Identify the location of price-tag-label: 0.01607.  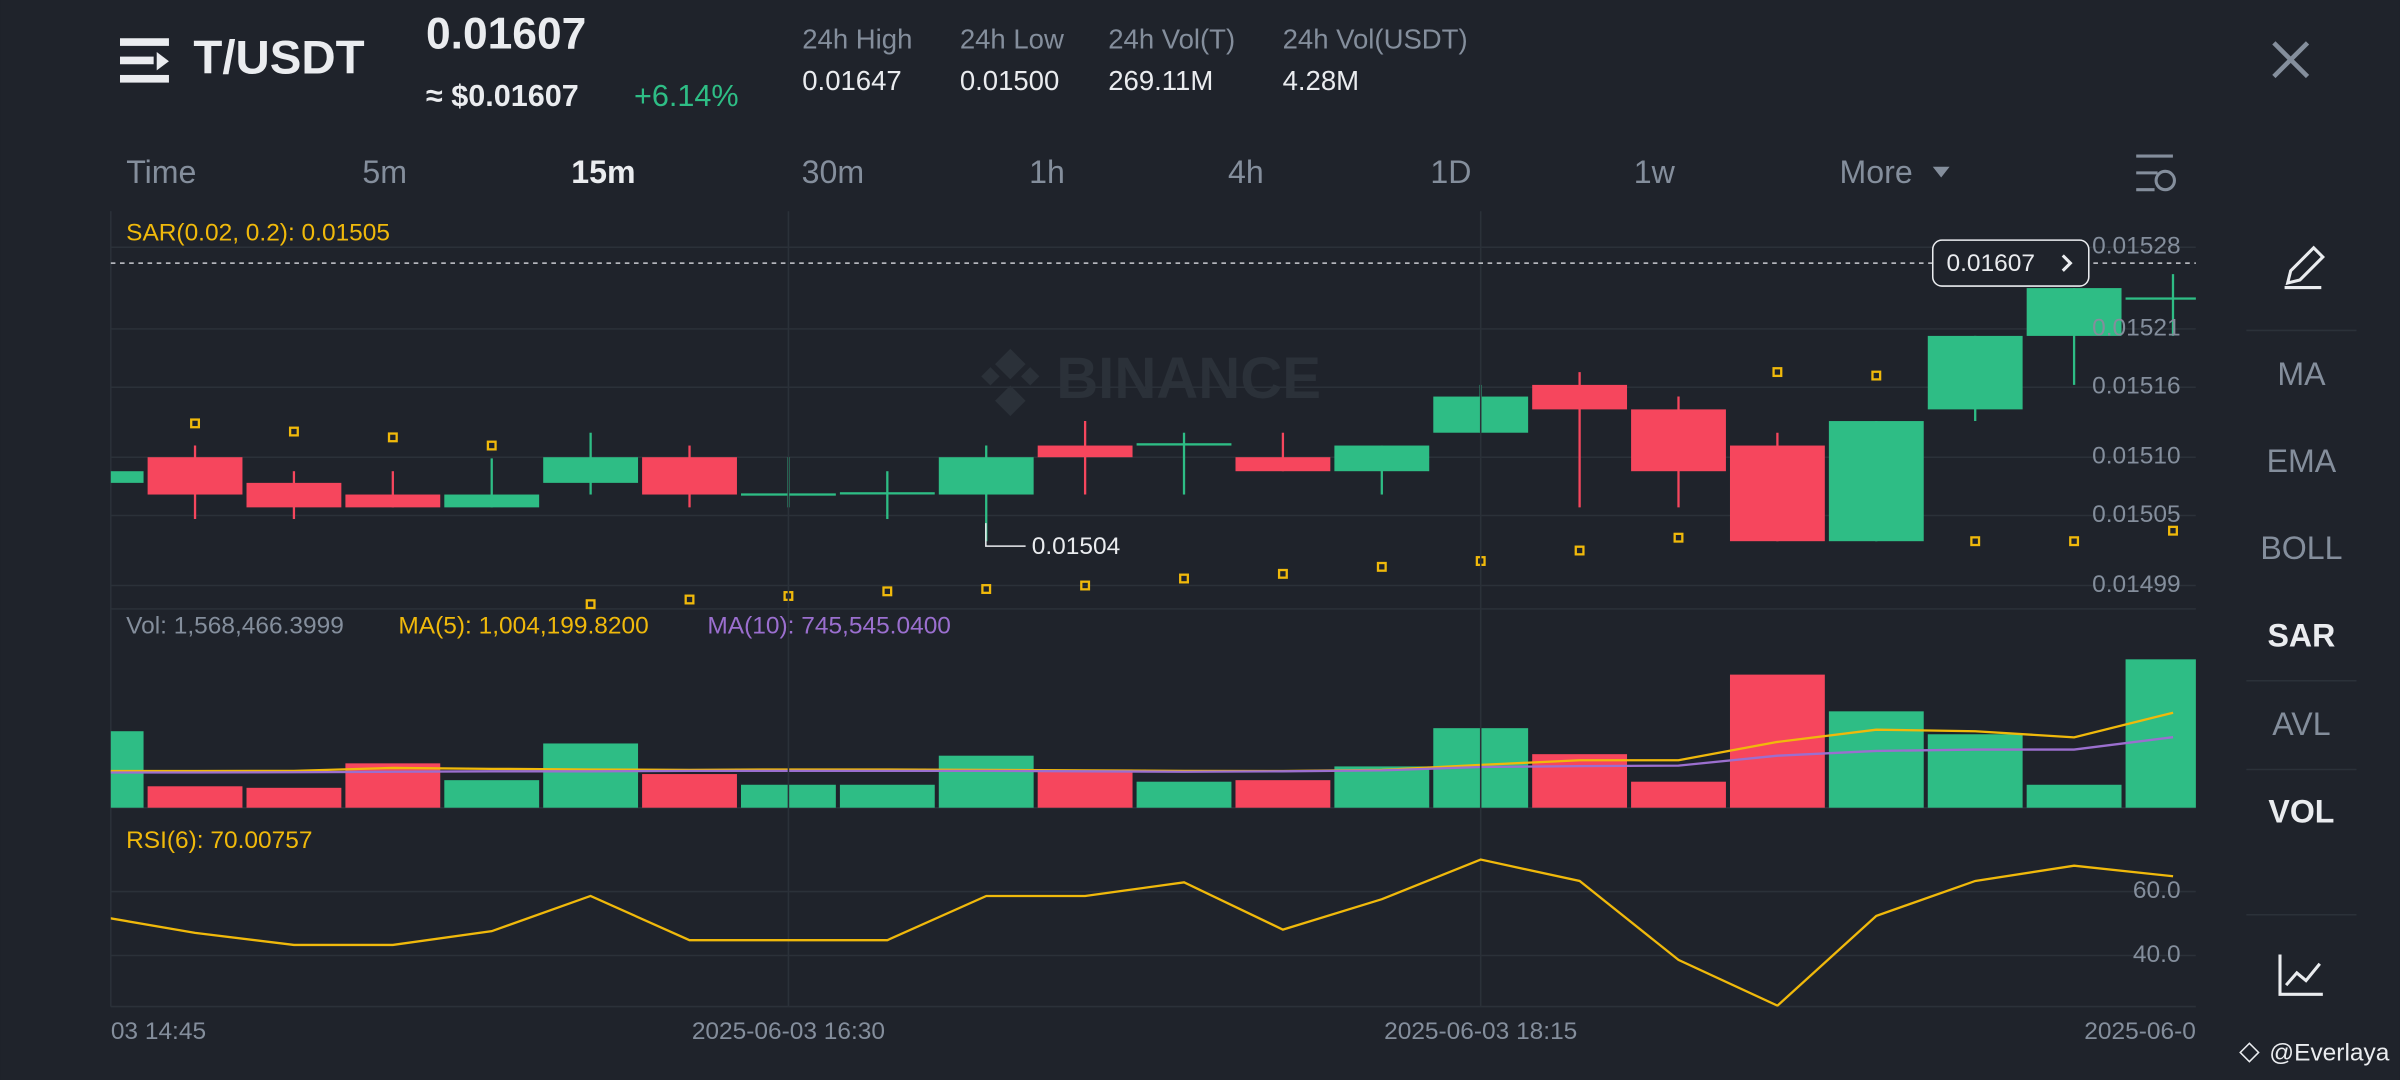
(1991, 263).